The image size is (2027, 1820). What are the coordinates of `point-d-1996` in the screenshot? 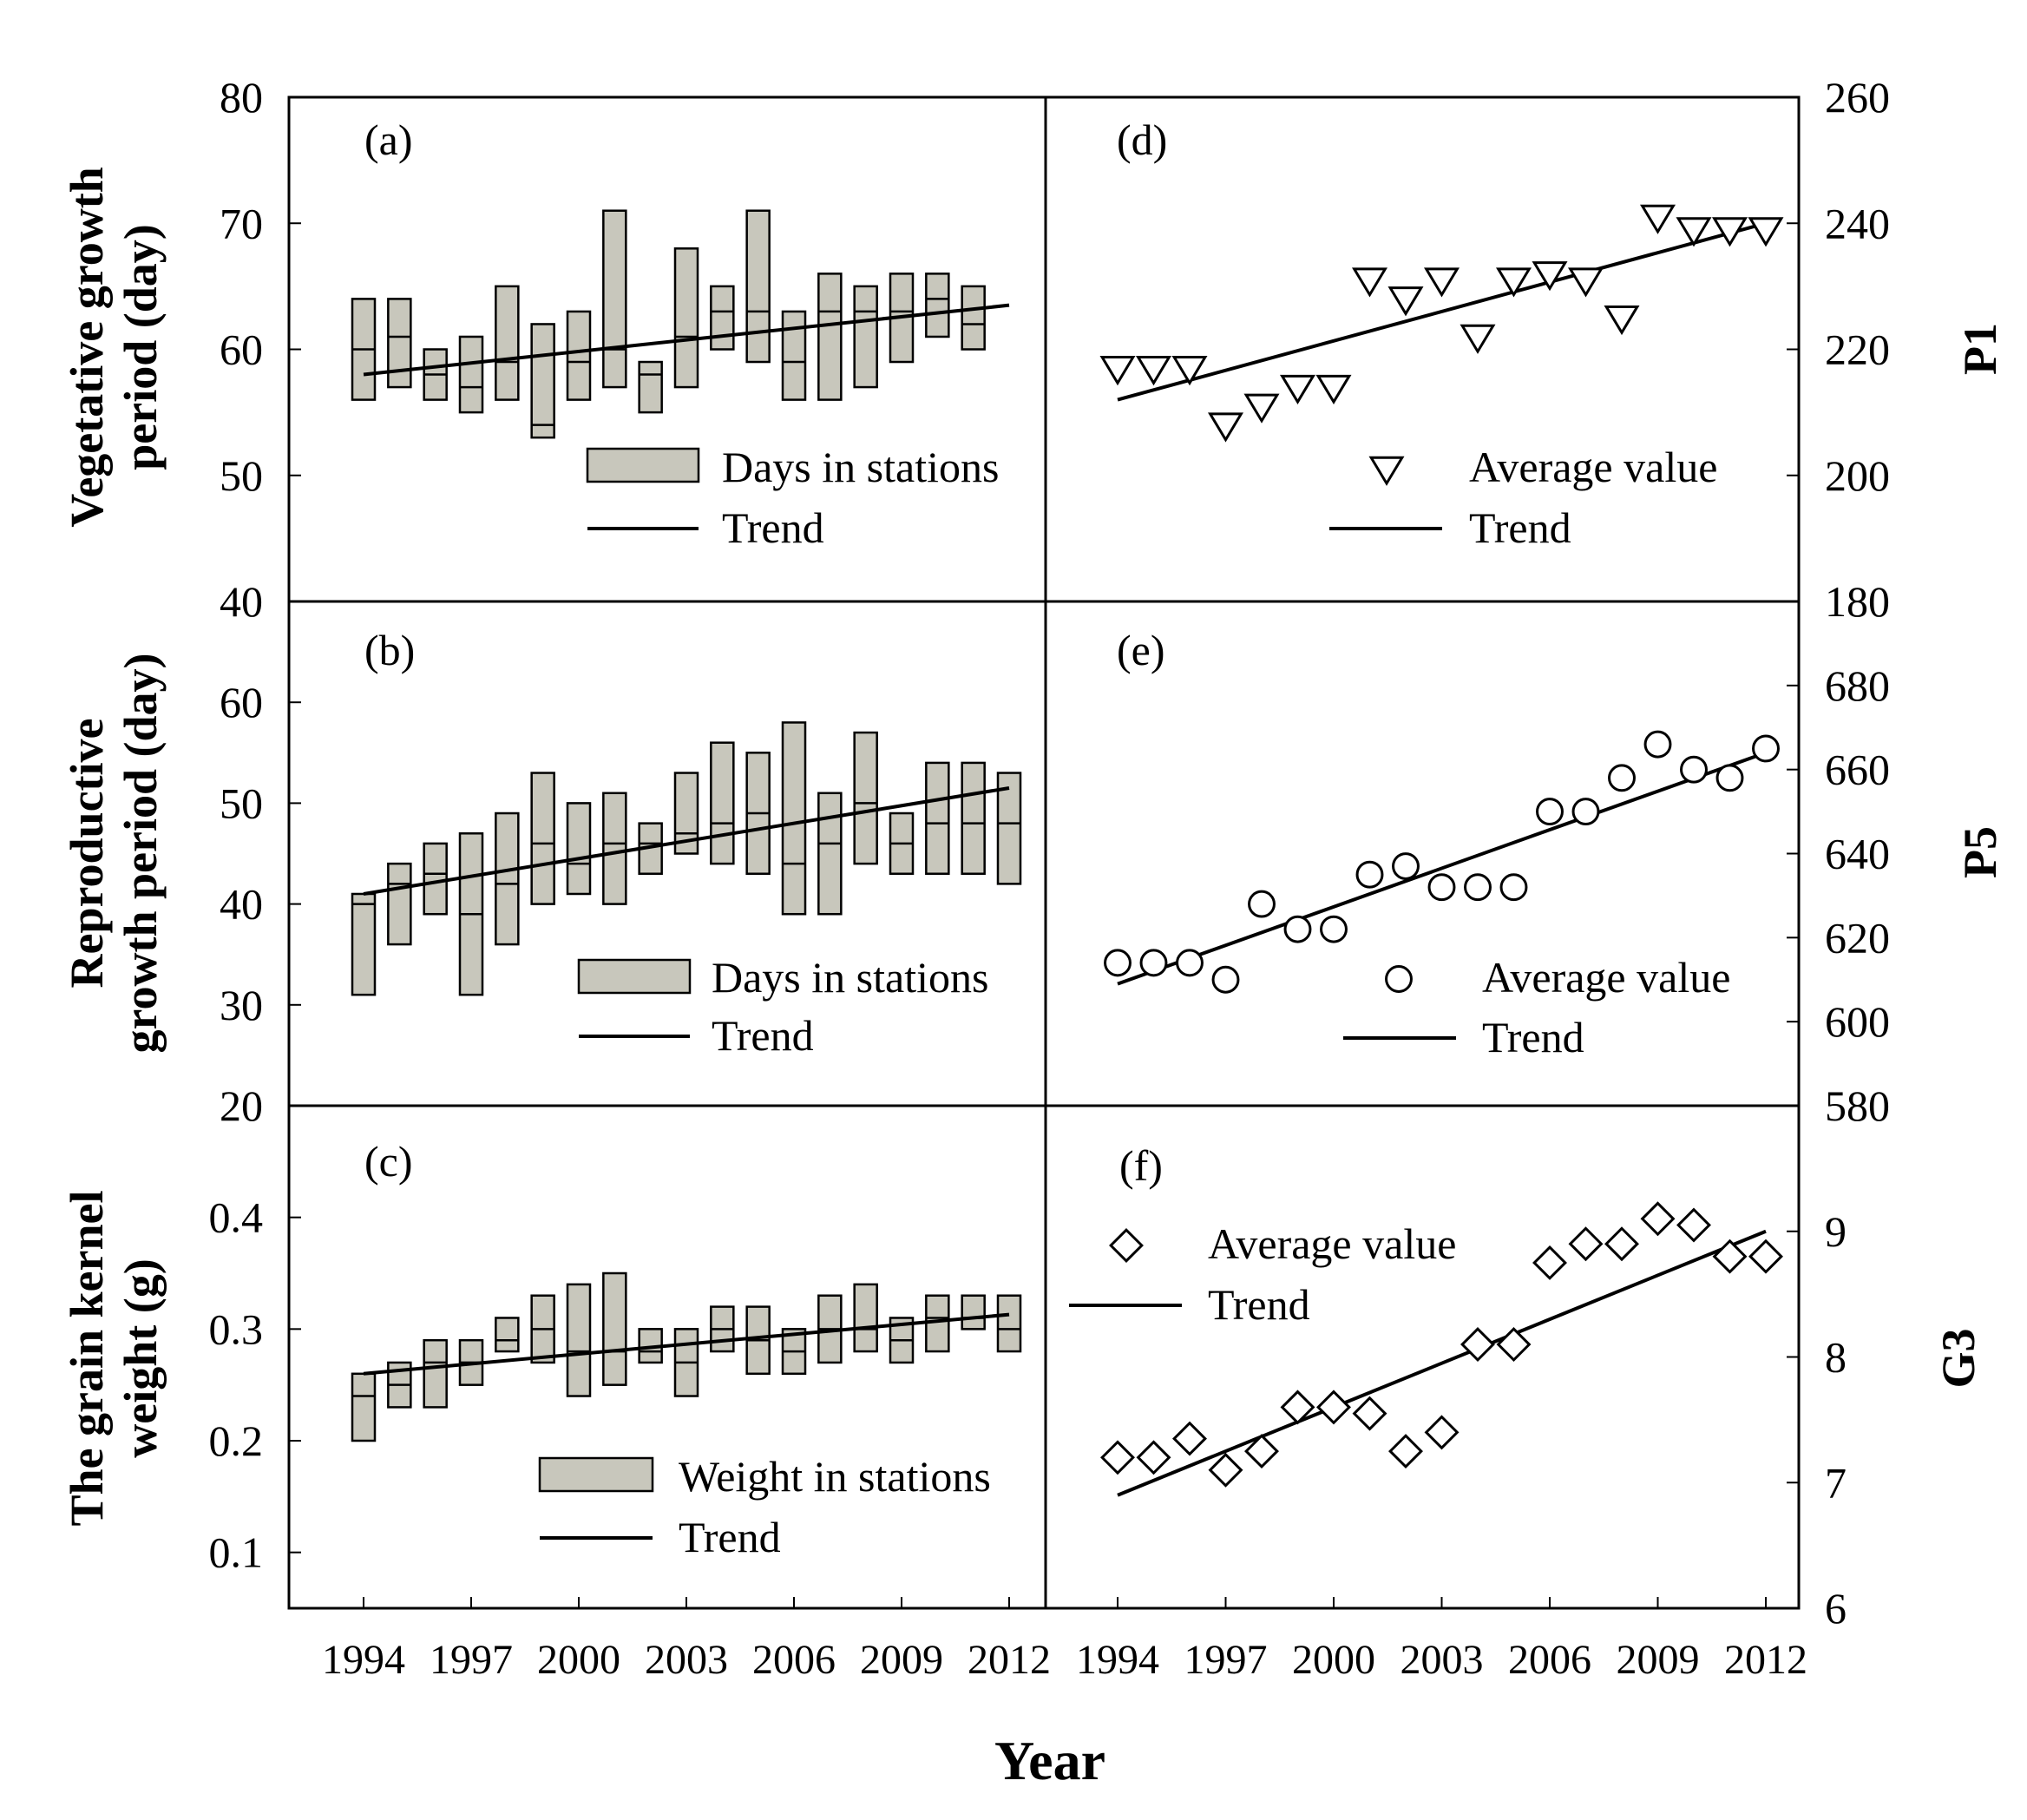 It's located at (1189, 371).